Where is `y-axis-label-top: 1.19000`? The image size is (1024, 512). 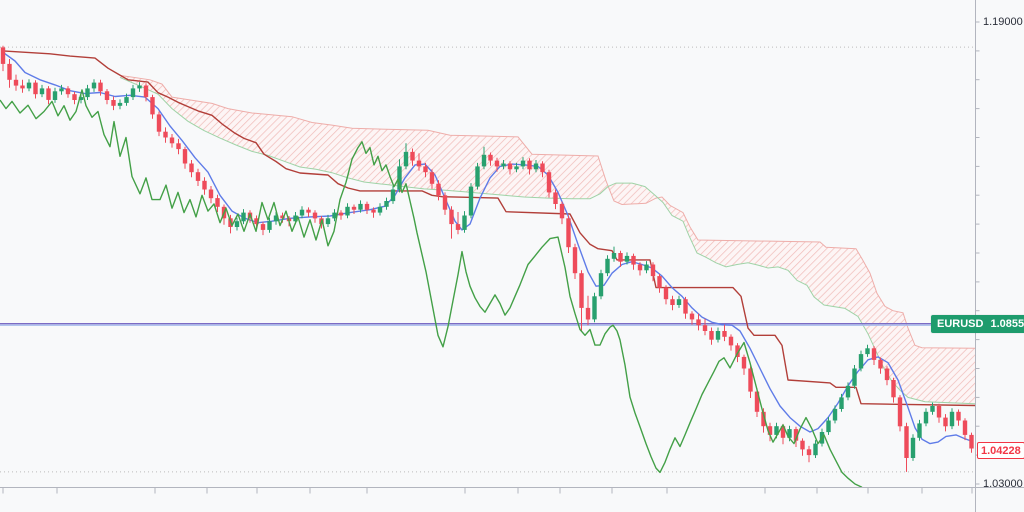 y-axis-label-top: 1.19000 is located at coordinates (1003, 22).